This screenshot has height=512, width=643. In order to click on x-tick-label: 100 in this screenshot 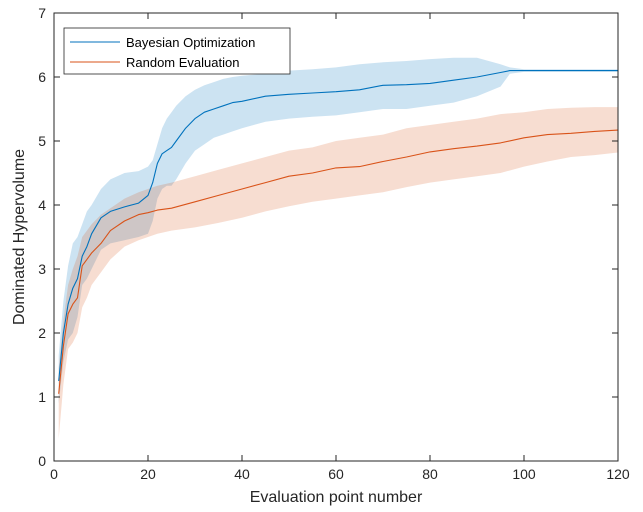, I will do `click(524, 474)`.